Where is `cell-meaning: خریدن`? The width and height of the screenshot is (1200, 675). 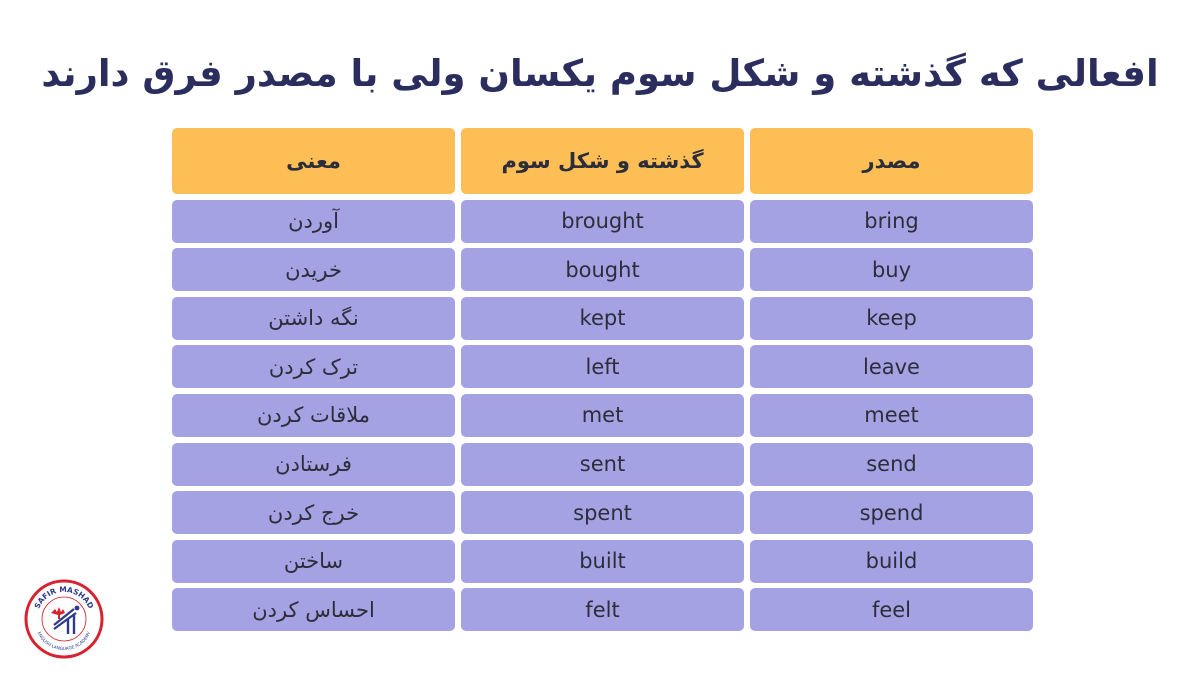 cell-meaning: خریدن is located at coordinates (313, 270).